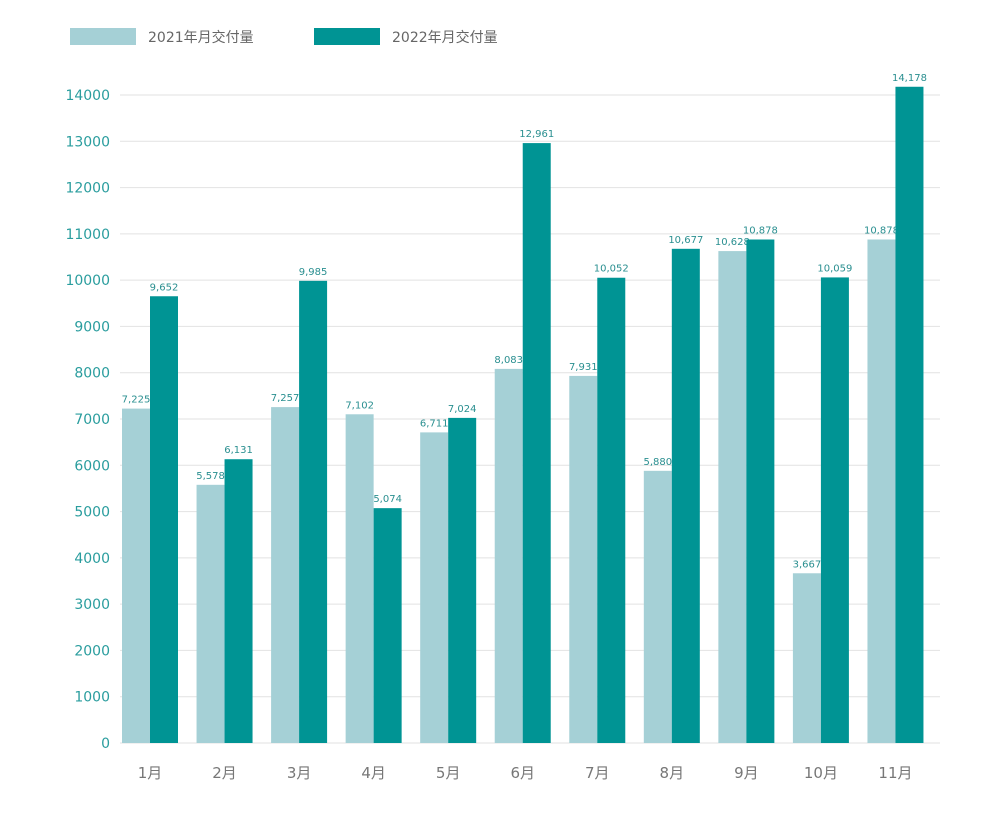 The width and height of the screenshot is (1000, 816). What do you see at coordinates (92, 651) in the screenshot?
I see `y-tick-label: 2000` at bounding box center [92, 651].